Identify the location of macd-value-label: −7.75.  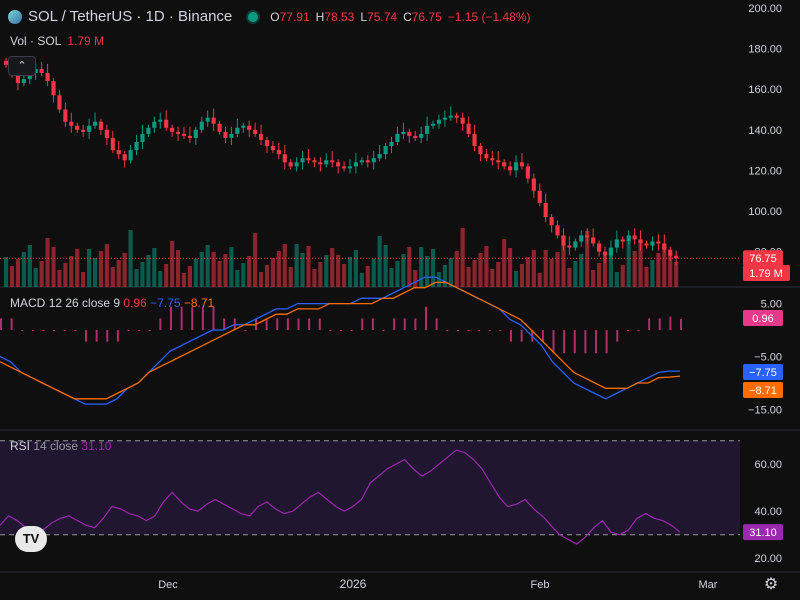
(763, 373).